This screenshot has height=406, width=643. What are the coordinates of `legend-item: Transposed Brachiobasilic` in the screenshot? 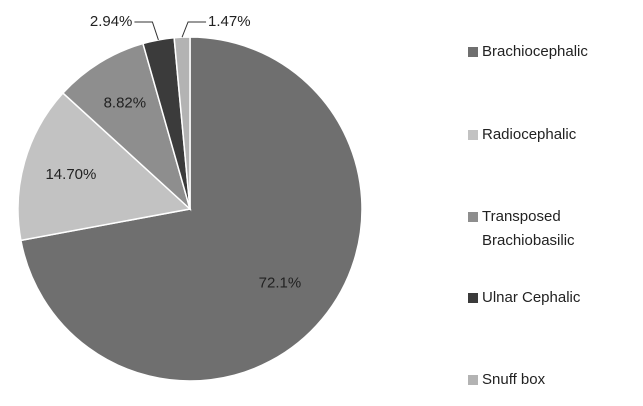 It's located at (550, 229).